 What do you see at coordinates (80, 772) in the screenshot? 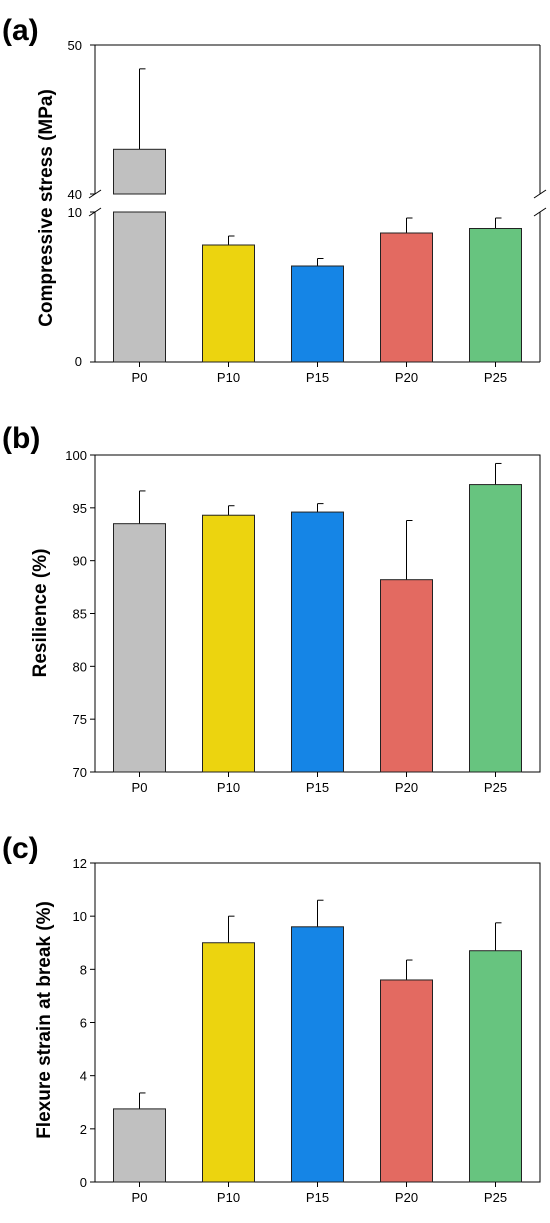
I see `y-tick-label: 70` at bounding box center [80, 772].